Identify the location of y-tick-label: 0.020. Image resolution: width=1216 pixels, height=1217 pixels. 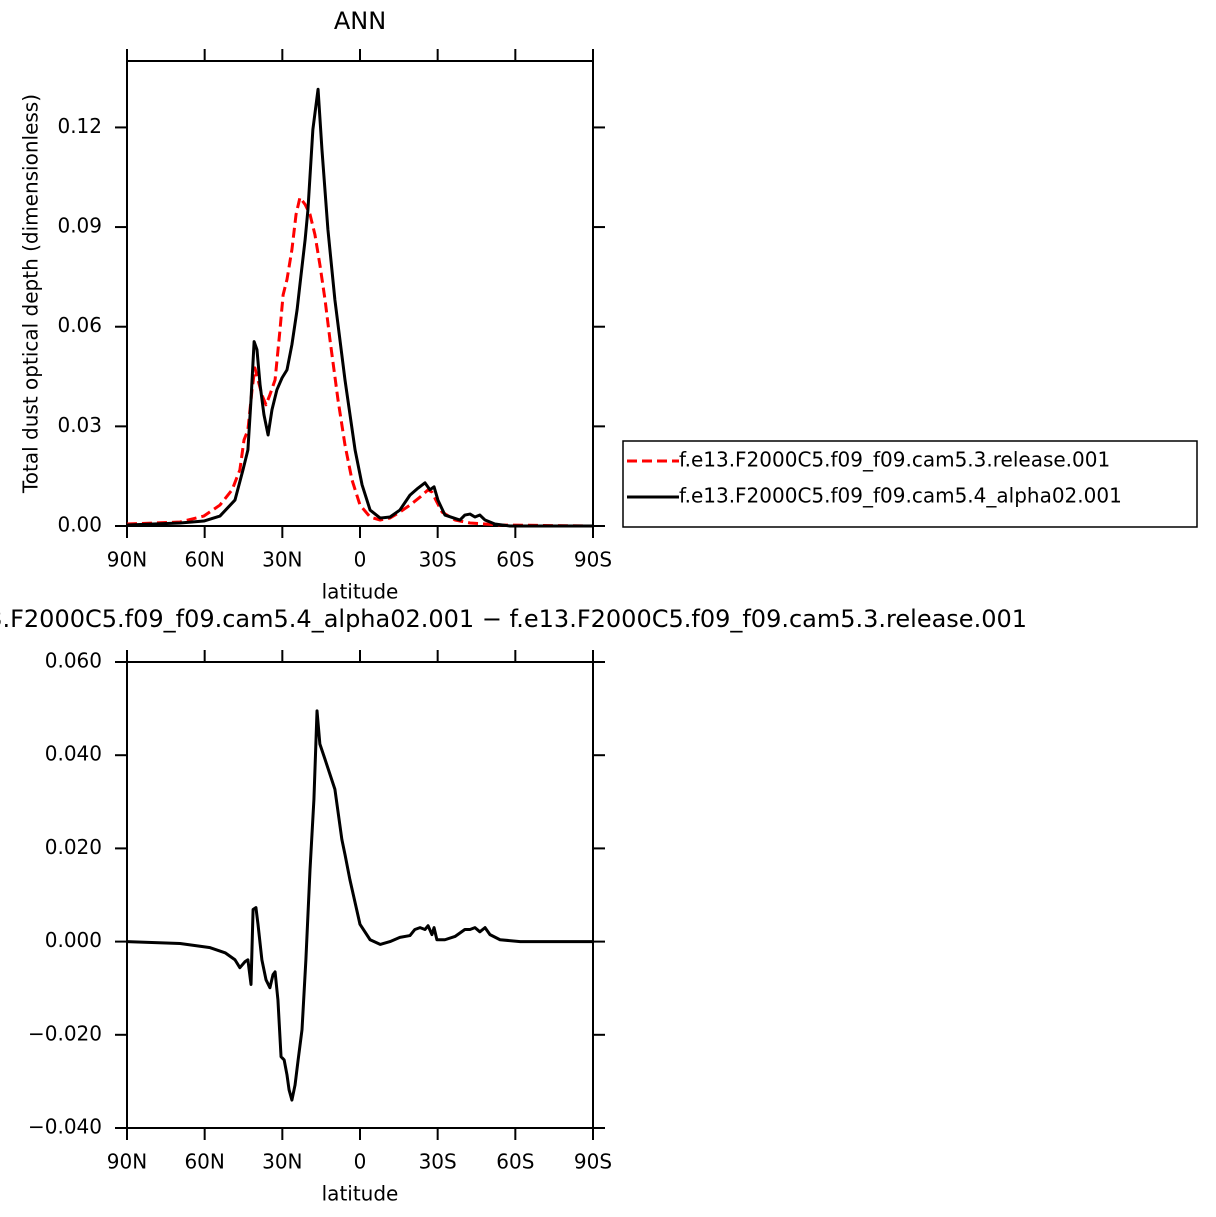
(73, 847).